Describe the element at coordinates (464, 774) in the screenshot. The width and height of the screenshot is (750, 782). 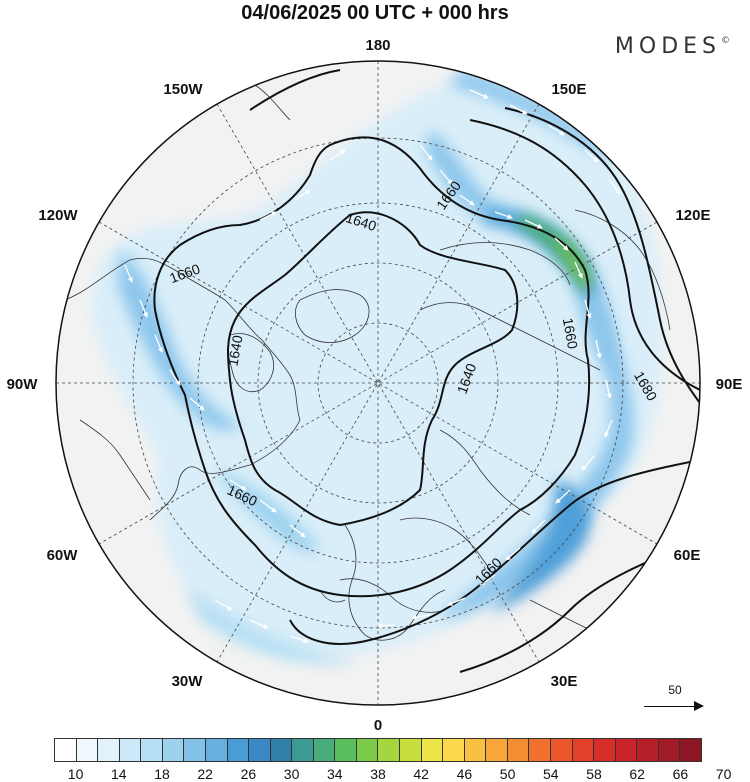
I see `colorbar-tick-label: 46` at that location.